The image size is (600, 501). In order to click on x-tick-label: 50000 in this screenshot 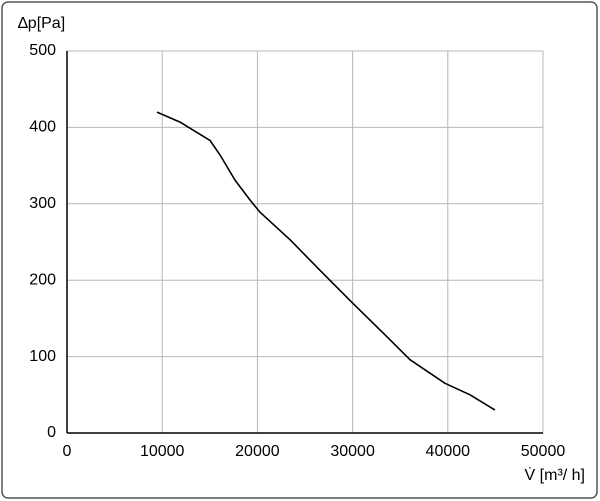, I will do `click(543, 451)`.